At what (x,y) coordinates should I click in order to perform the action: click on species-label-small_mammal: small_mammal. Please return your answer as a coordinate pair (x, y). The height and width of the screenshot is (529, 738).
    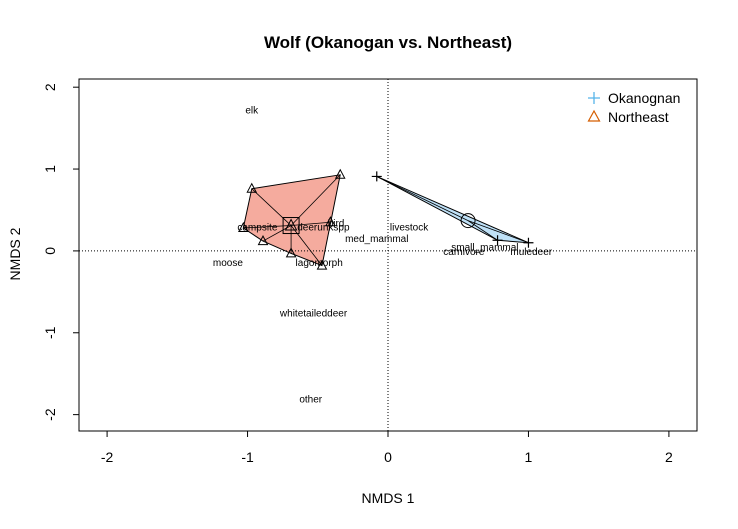
    Looking at the image, I should click on (484, 247).